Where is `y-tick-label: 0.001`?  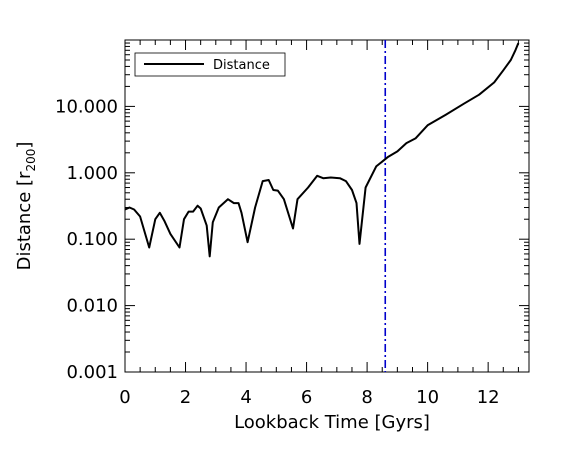 y-tick-label: 0.001 is located at coordinates (92, 372).